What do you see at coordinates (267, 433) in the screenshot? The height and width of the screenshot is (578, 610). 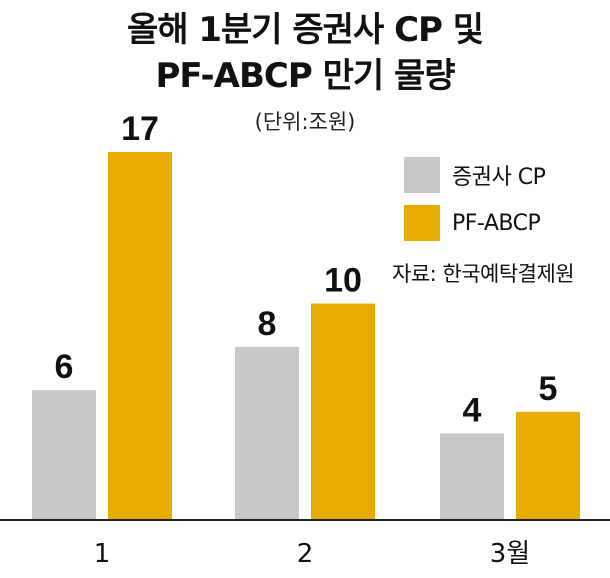 I see `bar-series1-cat2` at bounding box center [267, 433].